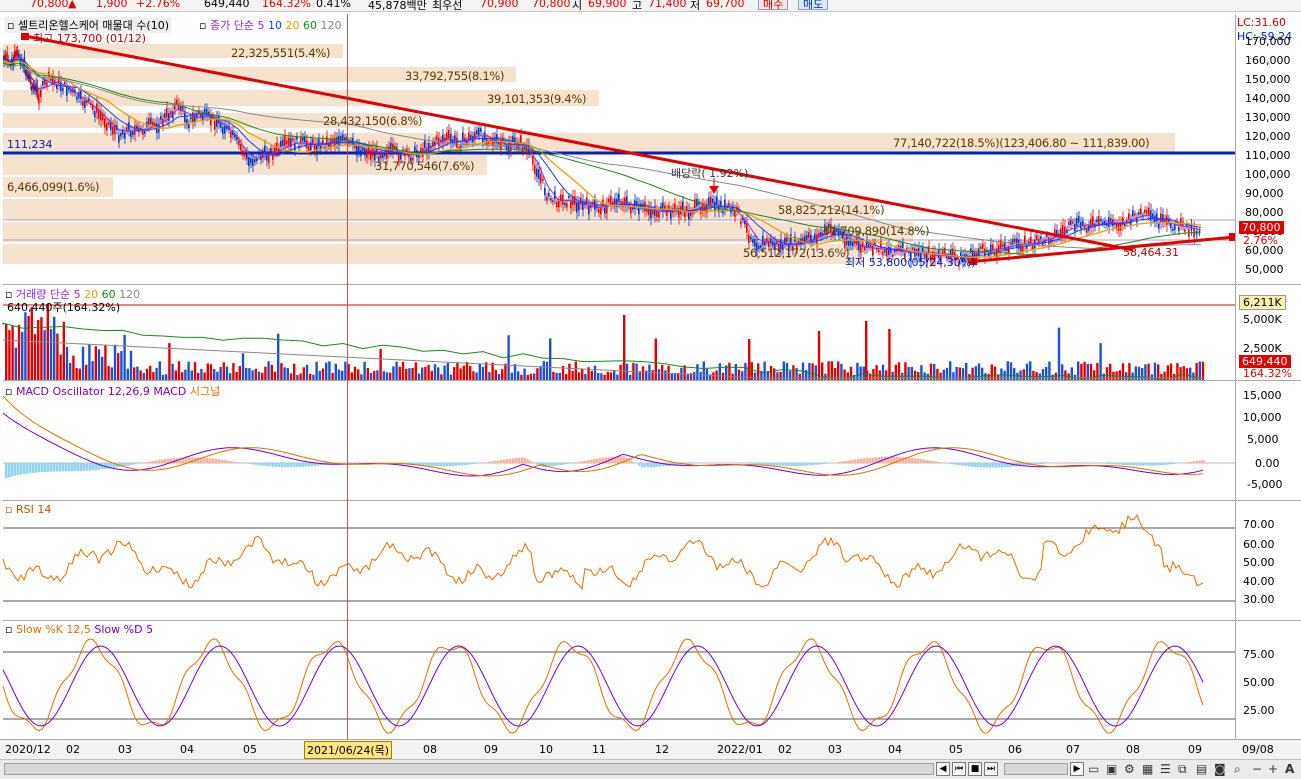 Image resolution: width=1301 pixels, height=779 pixels. I want to click on stochastic-chart, so click(618, 680).